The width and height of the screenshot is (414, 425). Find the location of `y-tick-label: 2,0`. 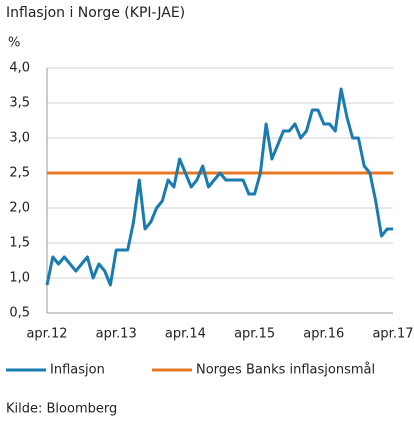

y-tick-label: 2,0 is located at coordinates (19, 208).